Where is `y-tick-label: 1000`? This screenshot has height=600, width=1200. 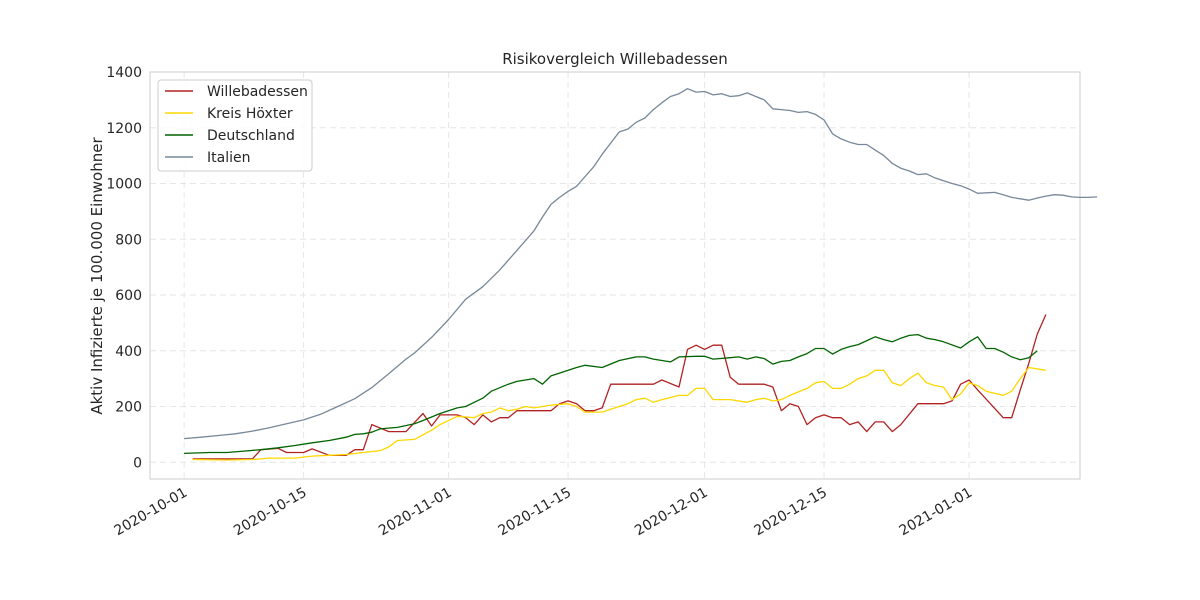 y-tick-label: 1000 is located at coordinates (124, 185).